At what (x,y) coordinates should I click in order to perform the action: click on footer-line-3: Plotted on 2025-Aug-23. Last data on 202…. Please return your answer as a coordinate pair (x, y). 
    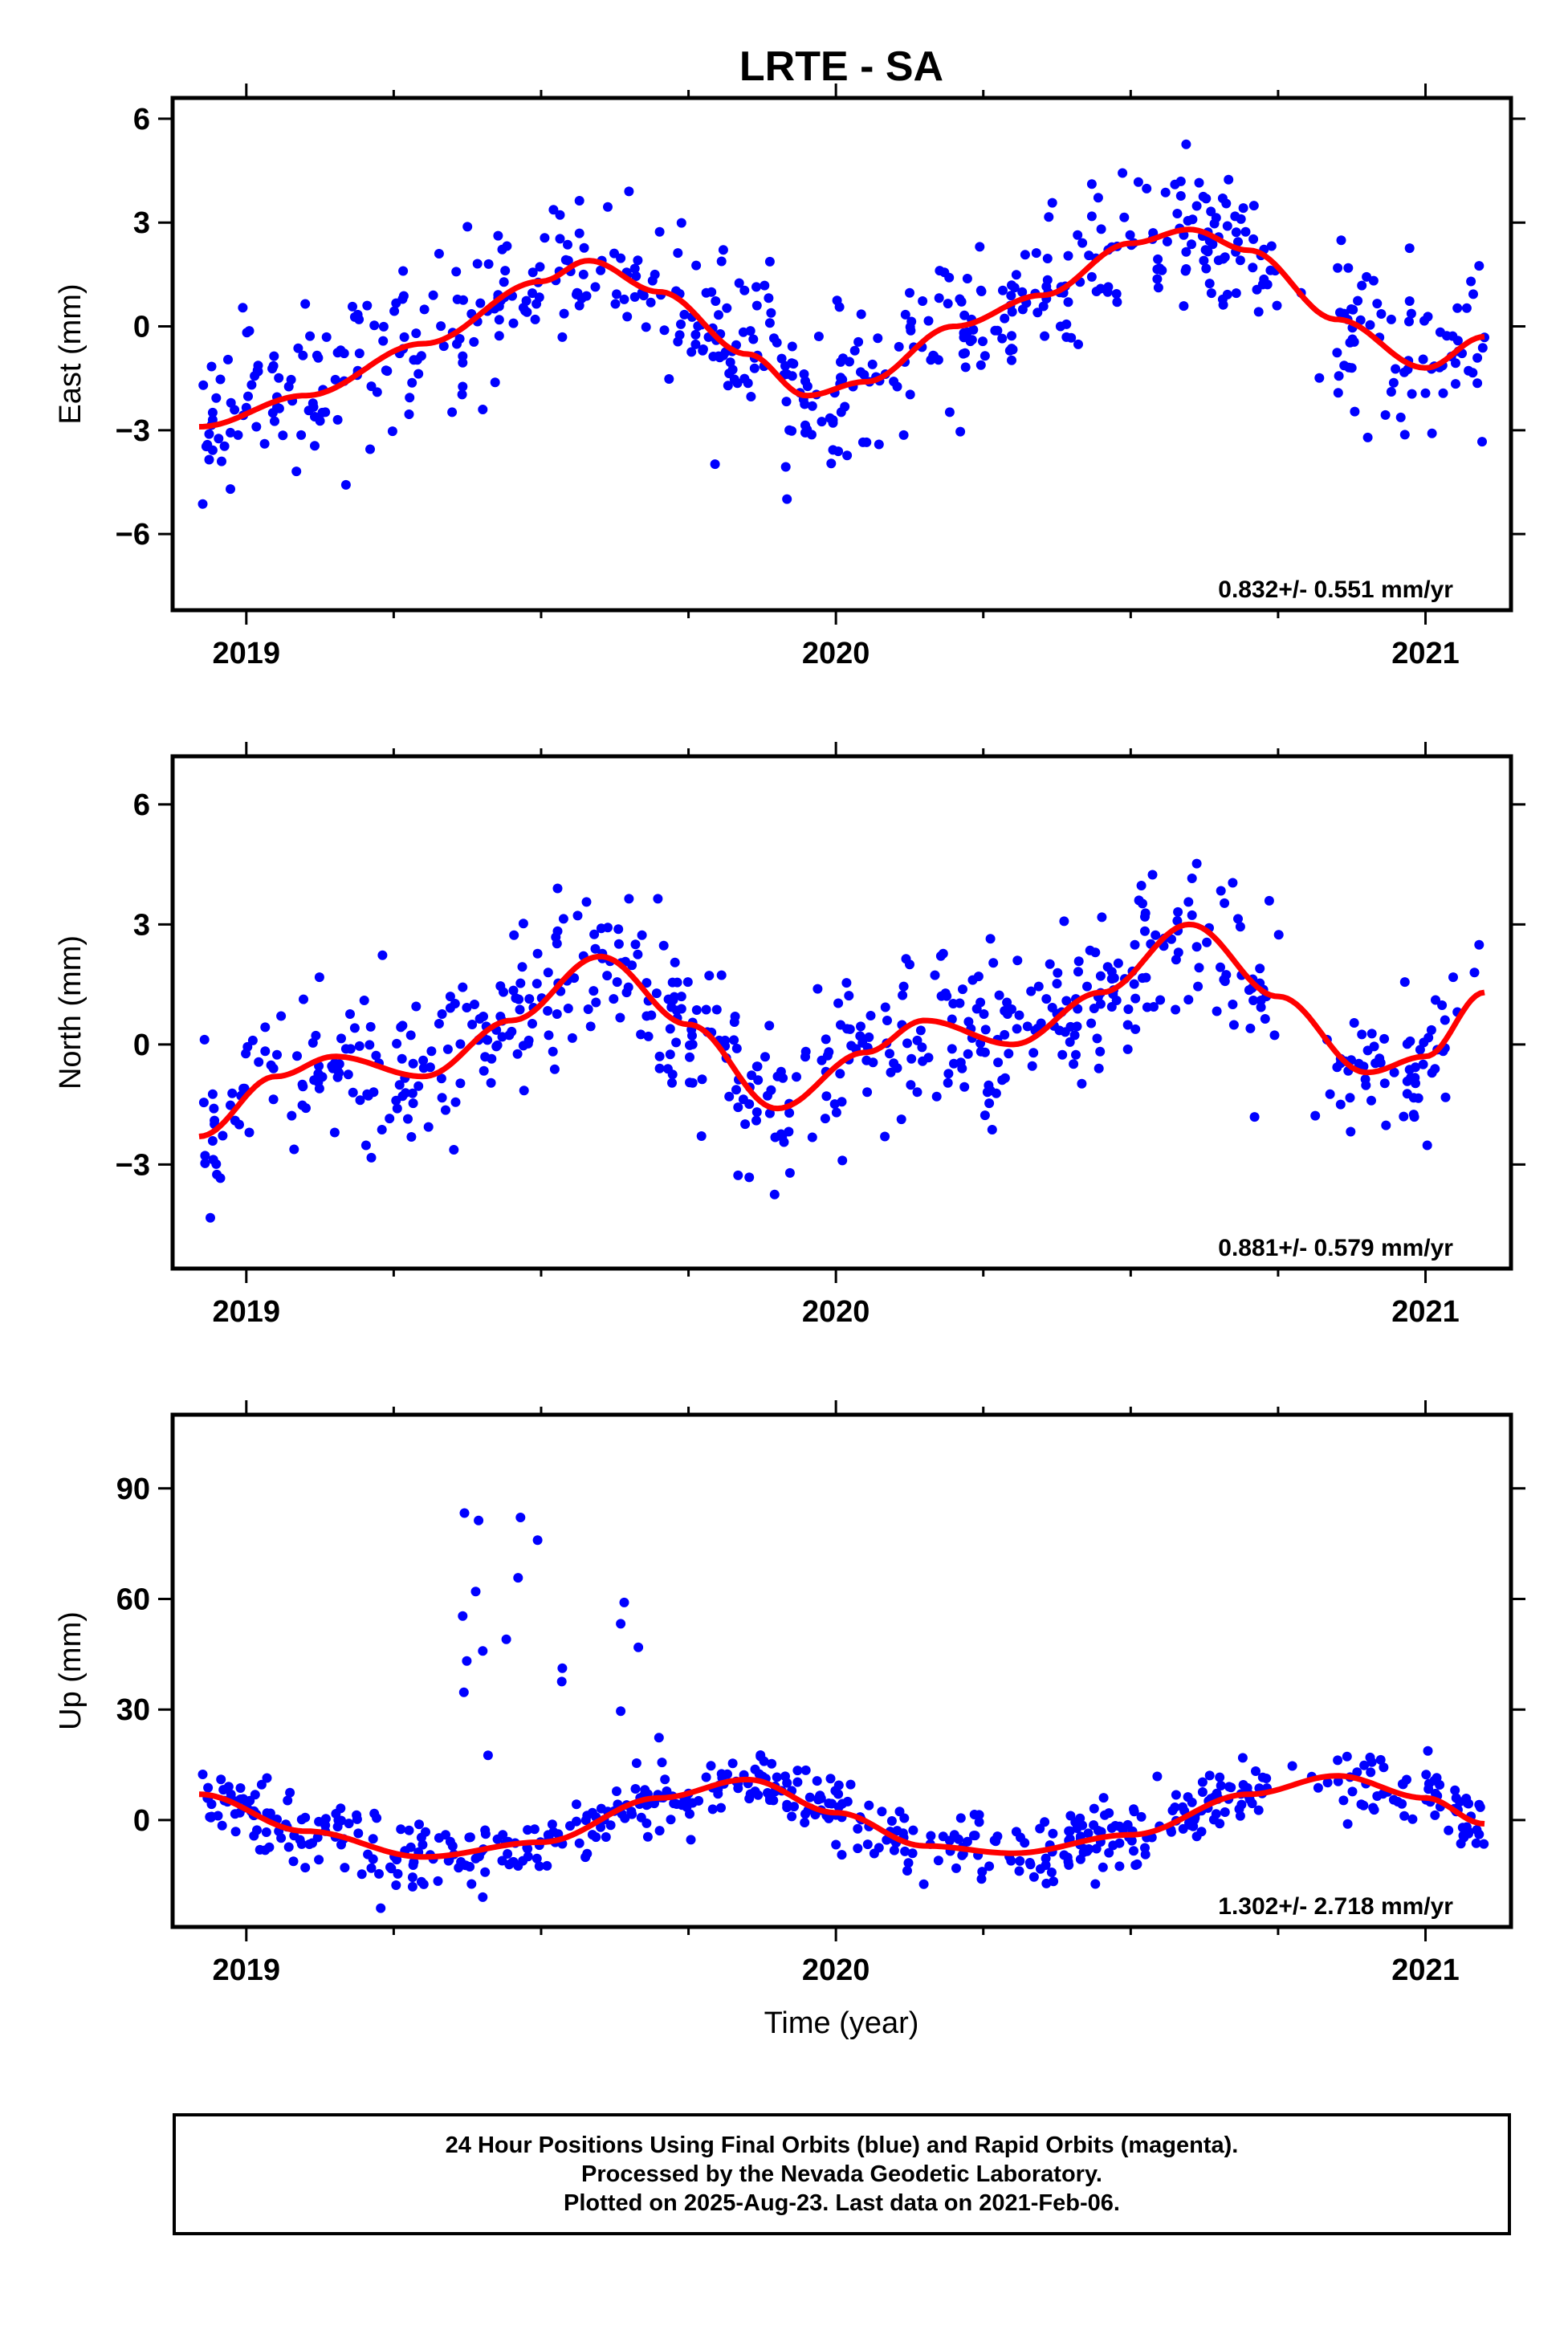
    Looking at the image, I should click on (842, 2203).